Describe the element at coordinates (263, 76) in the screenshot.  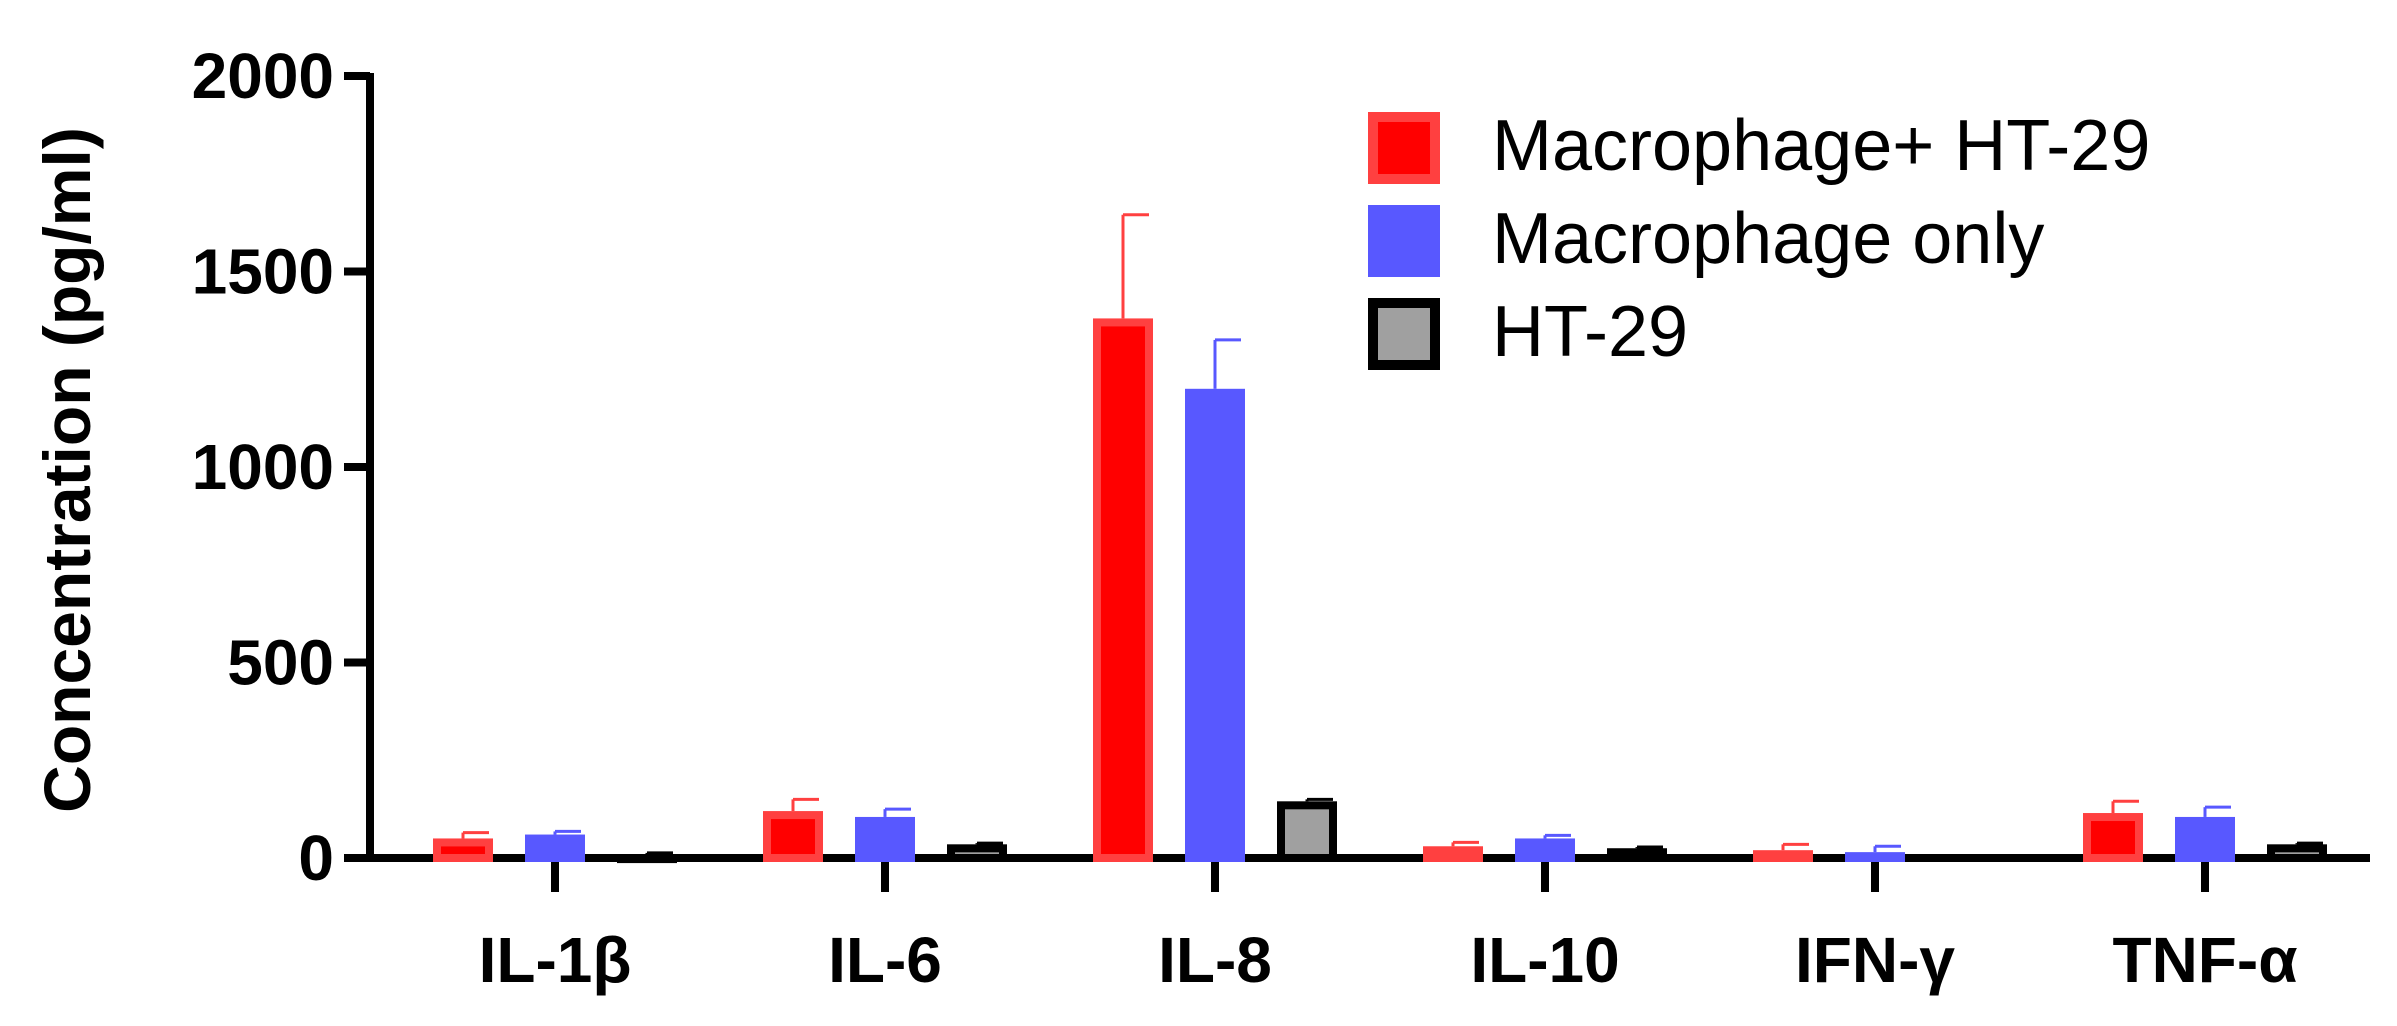
I see `y-tick-label: 2000` at that location.